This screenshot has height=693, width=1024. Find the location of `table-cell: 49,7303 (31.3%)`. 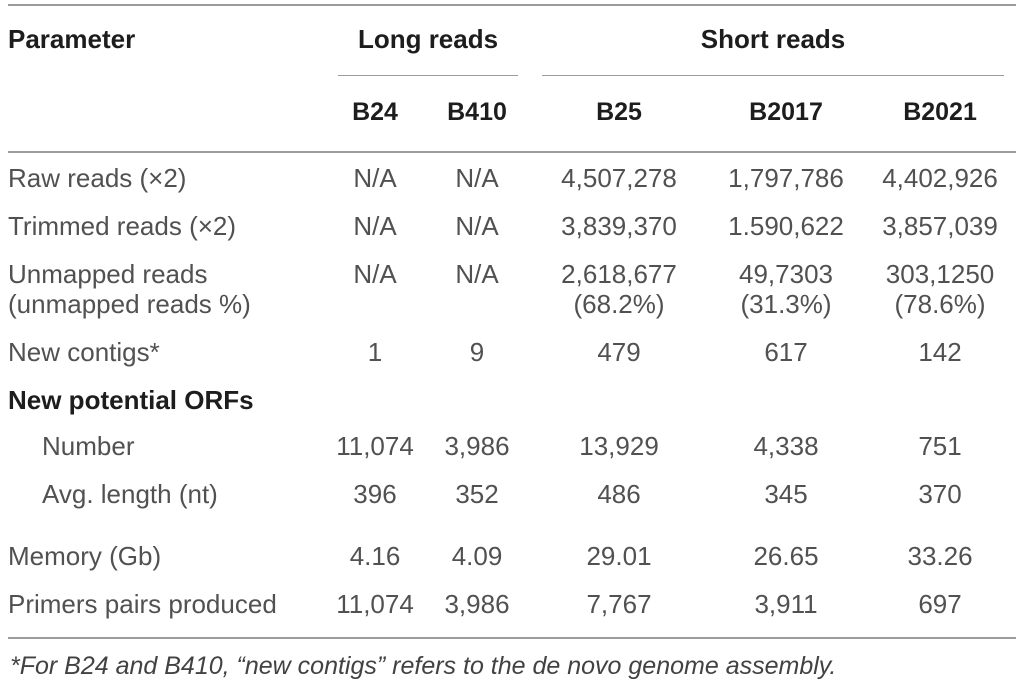

table-cell: 49,7303 (31.3%) is located at coordinates (786, 288).